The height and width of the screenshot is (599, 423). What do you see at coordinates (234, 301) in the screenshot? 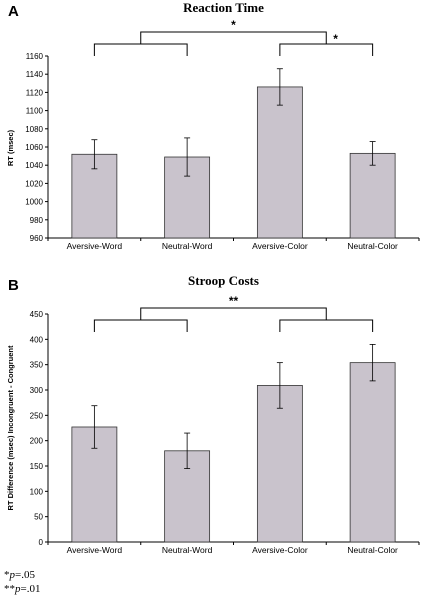
I see `significance-star: **` at bounding box center [234, 301].